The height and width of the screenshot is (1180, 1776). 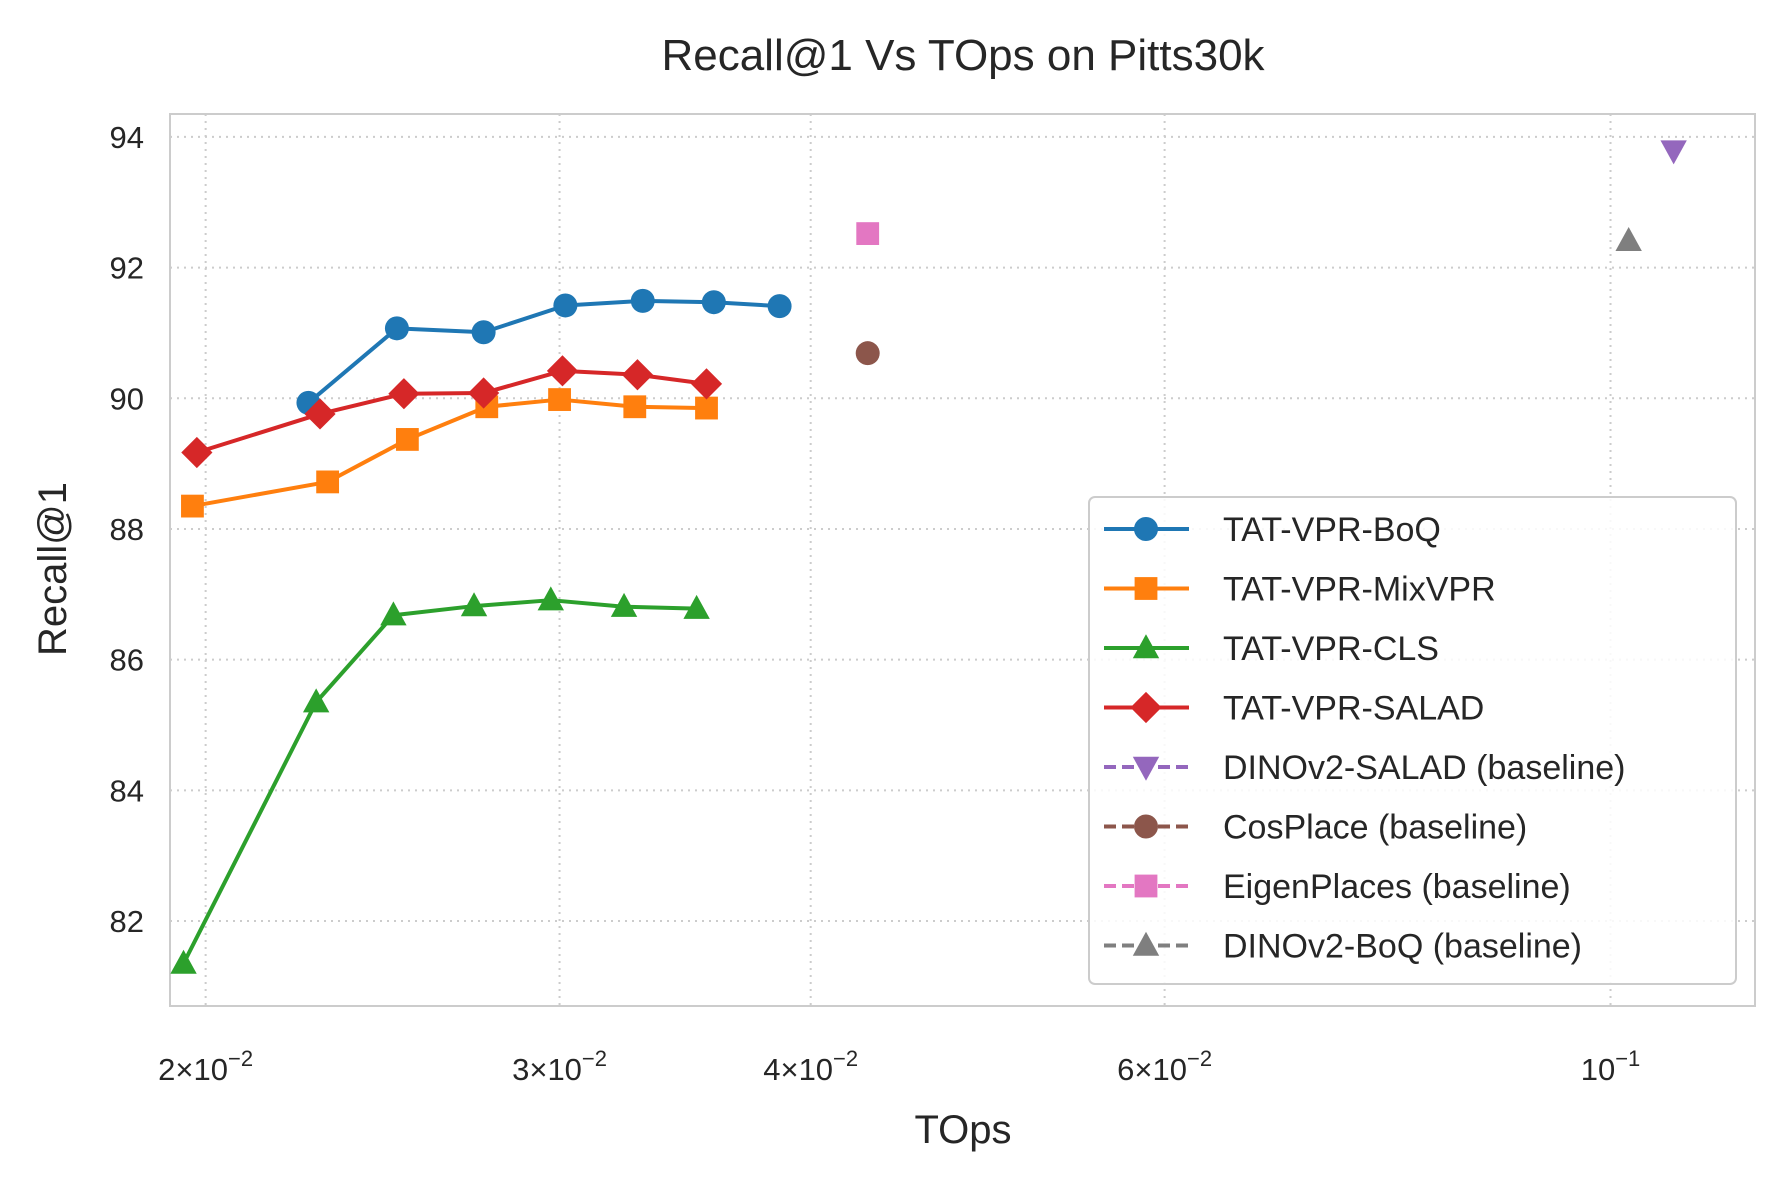 What do you see at coordinates (452, 412) in the screenshot?
I see `series-tat-vpr-salad` at bounding box center [452, 412].